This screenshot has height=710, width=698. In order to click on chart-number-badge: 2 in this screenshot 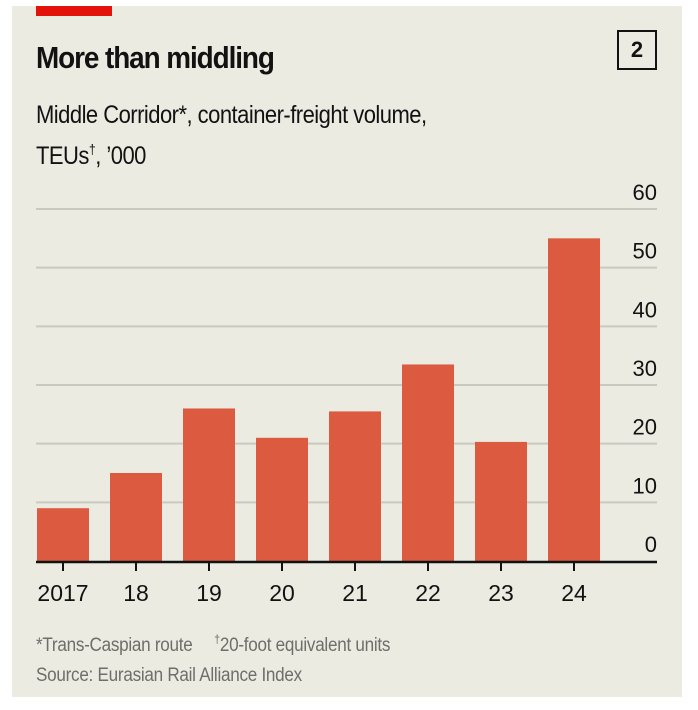, I will do `click(637, 50)`.